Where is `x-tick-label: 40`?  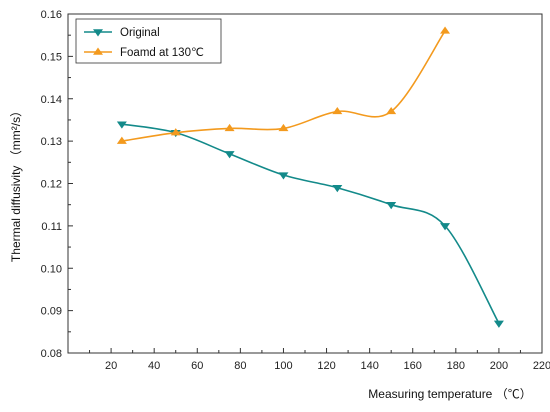
x-tick-label: 40 is located at coordinates (154, 366).